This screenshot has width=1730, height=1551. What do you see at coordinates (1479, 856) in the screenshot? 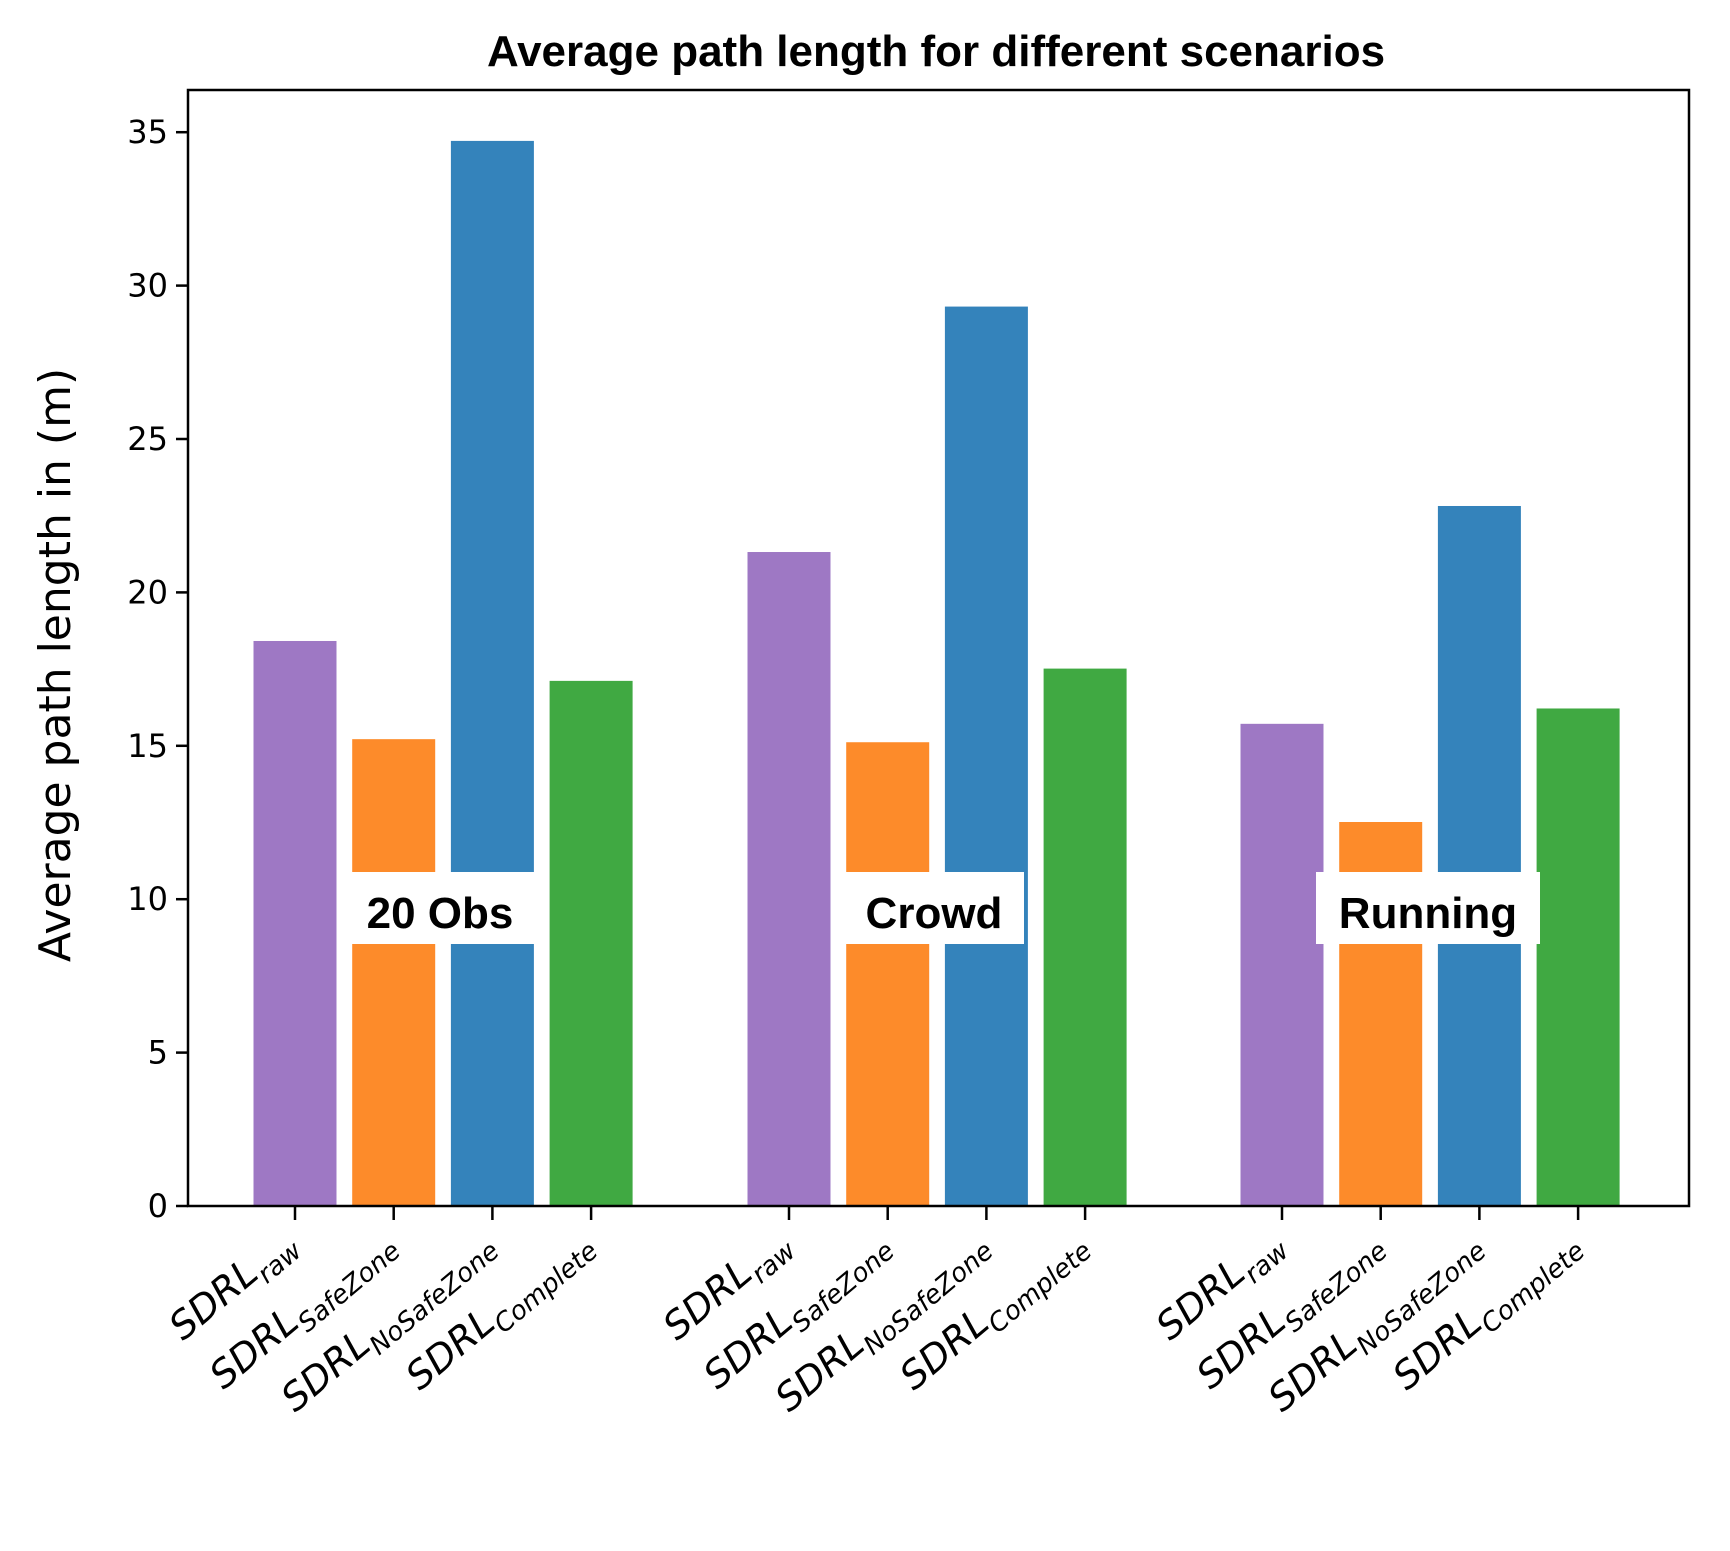
I see `bar-nosafezone-running` at bounding box center [1479, 856].